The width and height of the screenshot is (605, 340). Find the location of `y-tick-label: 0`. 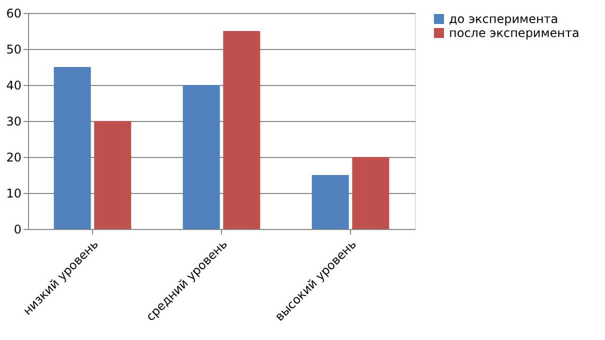

y-tick-label: 0 is located at coordinates (18, 229).